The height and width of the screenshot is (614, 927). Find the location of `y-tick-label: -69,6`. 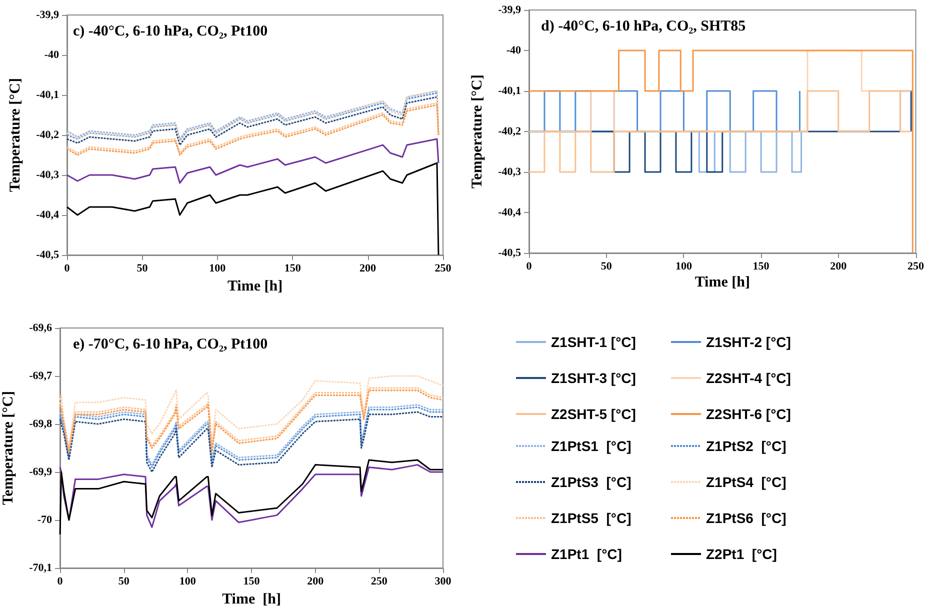

y-tick-label: -69,6 is located at coordinates (40, 328).